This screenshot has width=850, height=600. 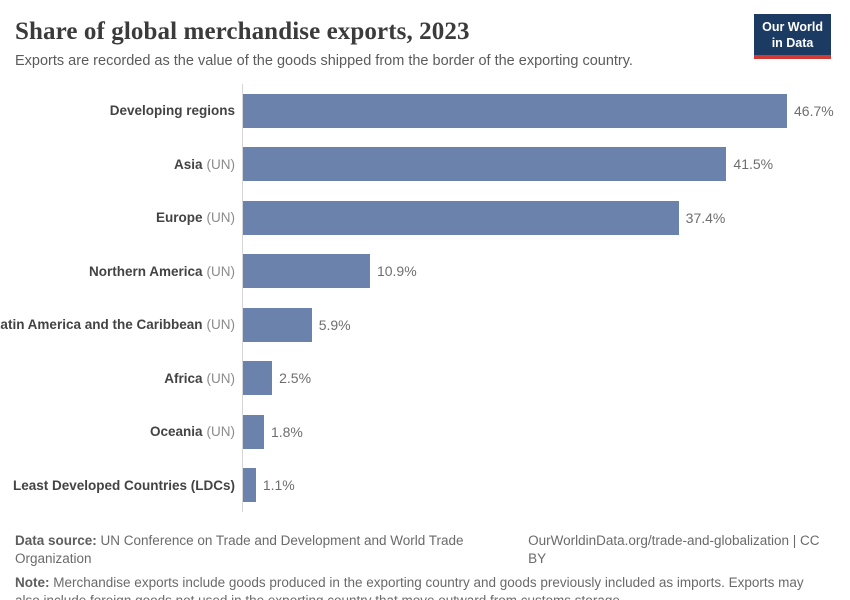 What do you see at coordinates (183, 378) in the screenshot?
I see `category-name: Africa` at bounding box center [183, 378].